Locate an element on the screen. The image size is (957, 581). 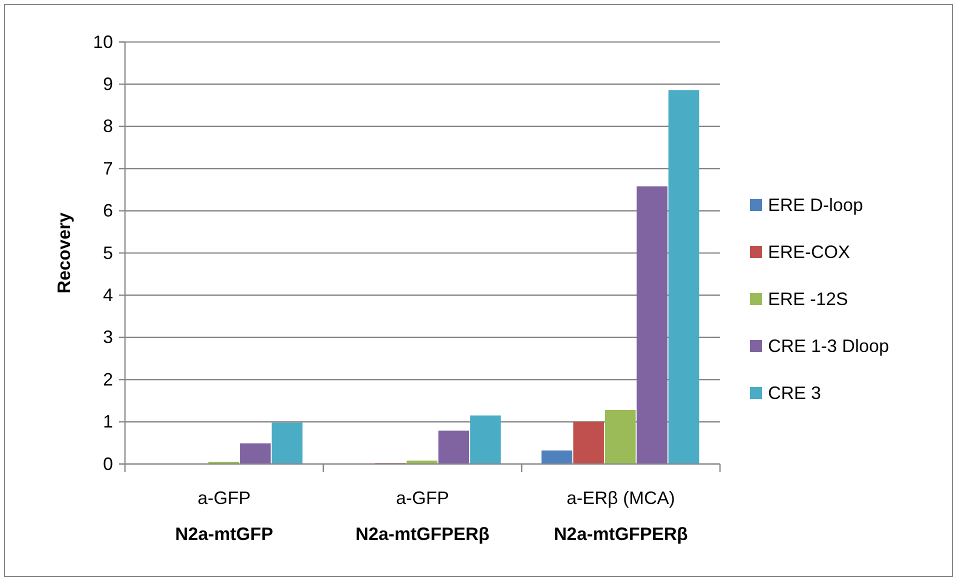
y-tick-label: 7 is located at coordinates (107, 168).